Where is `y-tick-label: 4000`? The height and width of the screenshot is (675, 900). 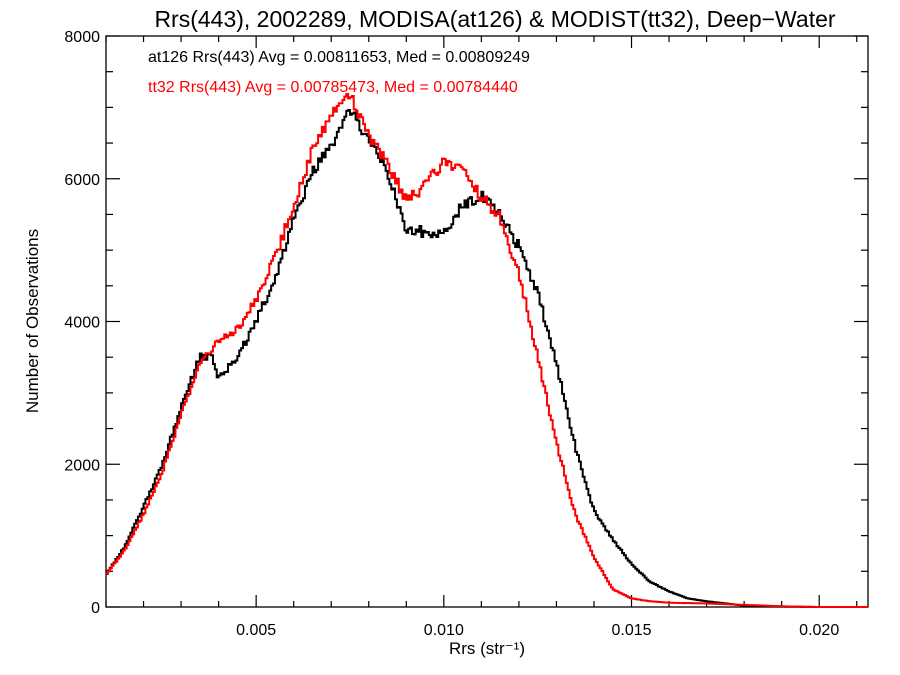 y-tick-label: 4000 is located at coordinates (82, 323).